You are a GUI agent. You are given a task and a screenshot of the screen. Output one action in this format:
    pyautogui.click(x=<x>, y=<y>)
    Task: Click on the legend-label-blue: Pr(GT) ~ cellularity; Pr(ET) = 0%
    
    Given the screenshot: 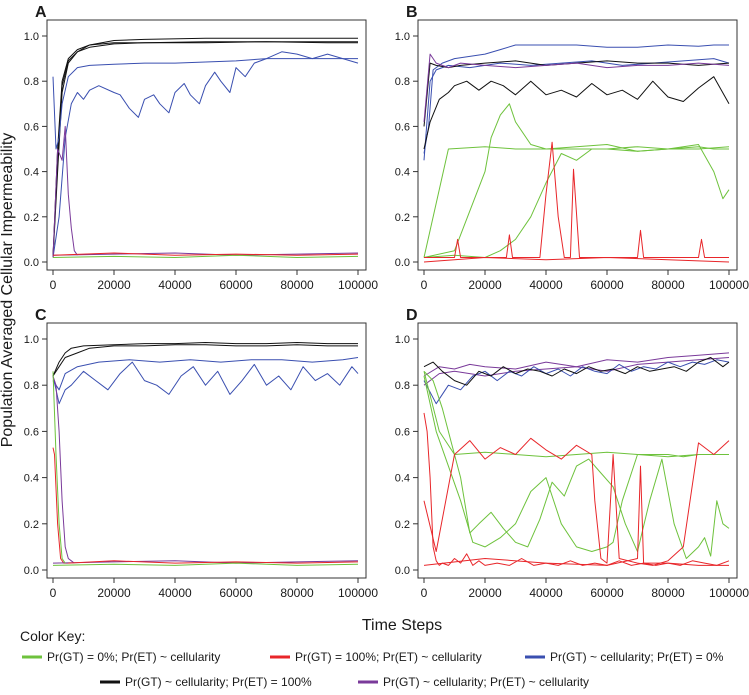 What is the action you would take?
    pyautogui.click(x=637, y=657)
    